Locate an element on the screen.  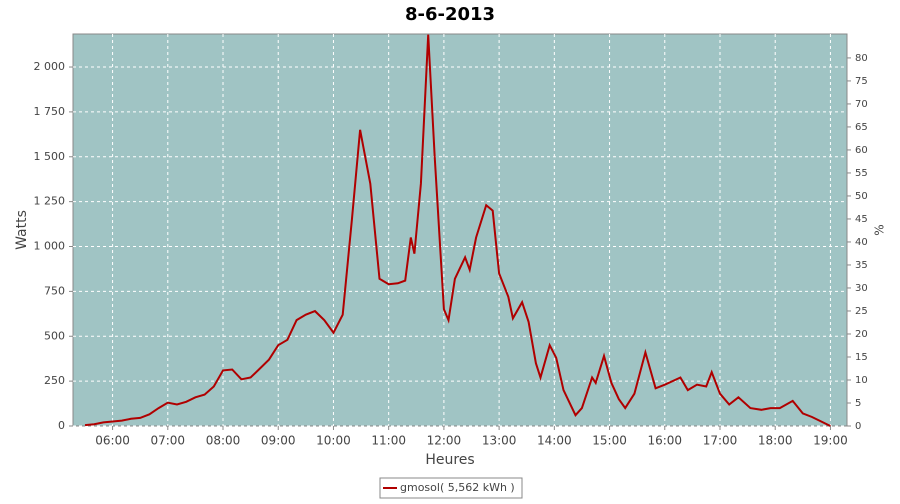
legend-box is located at coordinates (451, 488).